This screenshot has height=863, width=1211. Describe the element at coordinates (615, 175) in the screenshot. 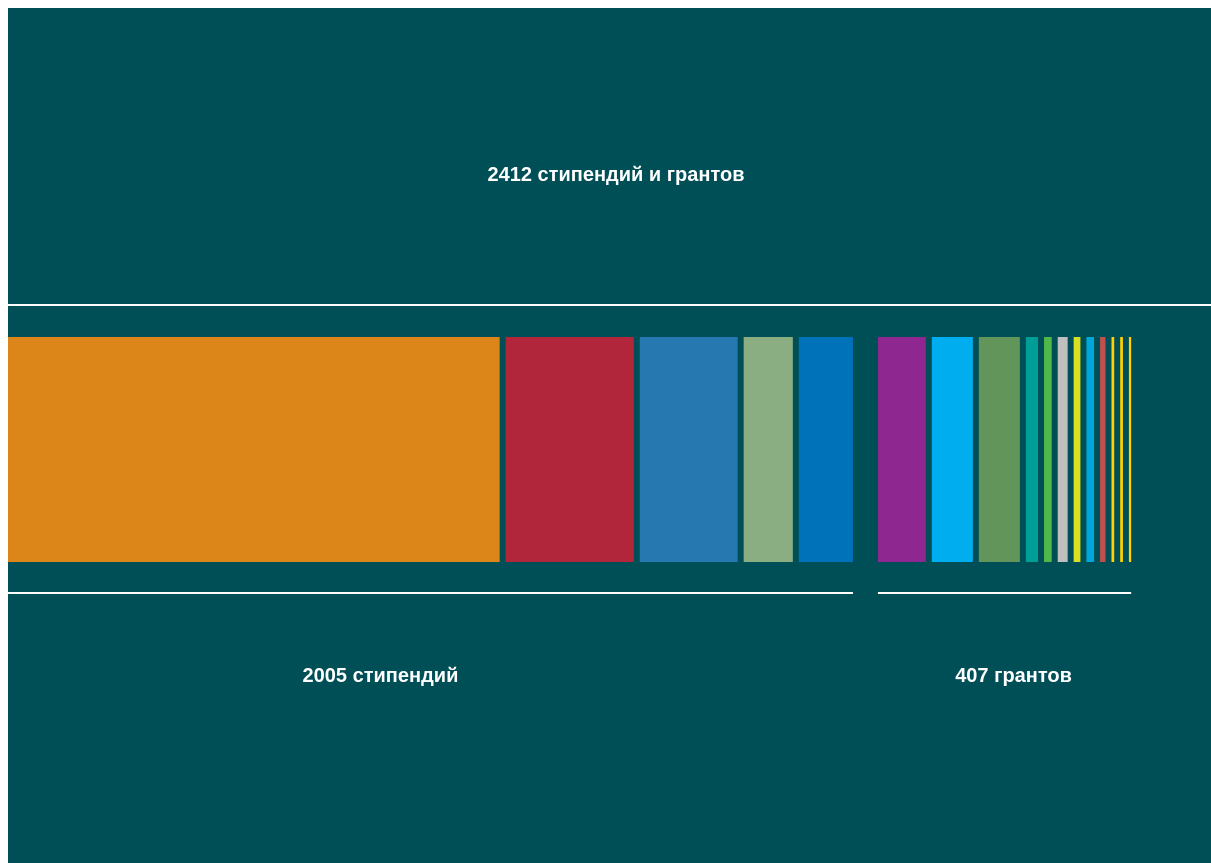

I see `chart-title: 2412 стипендий и грантов` at that location.